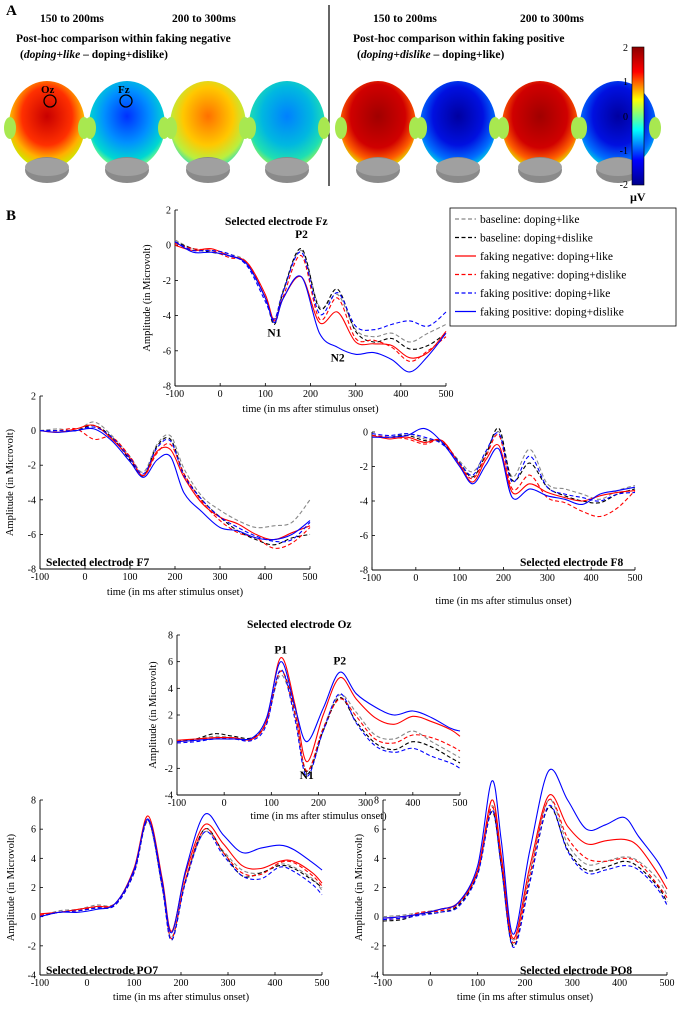 Image resolution: width=680 pixels, height=1012 pixels. Describe the element at coordinates (127, 132) in the screenshot. I see `head-neg-150-200-fz` at that location.